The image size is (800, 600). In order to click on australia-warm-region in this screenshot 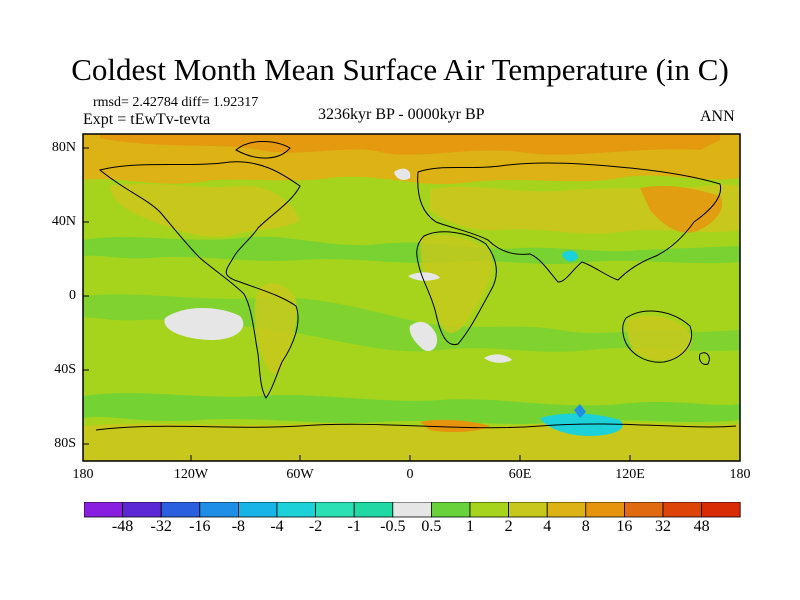, I will do `click(660, 338)`.